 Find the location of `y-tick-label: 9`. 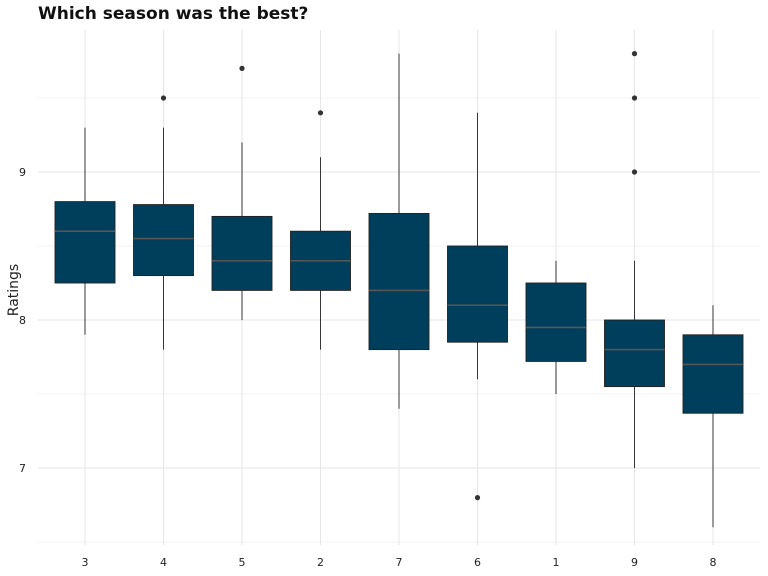

y-tick-label: 9 is located at coordinates (22, 172).